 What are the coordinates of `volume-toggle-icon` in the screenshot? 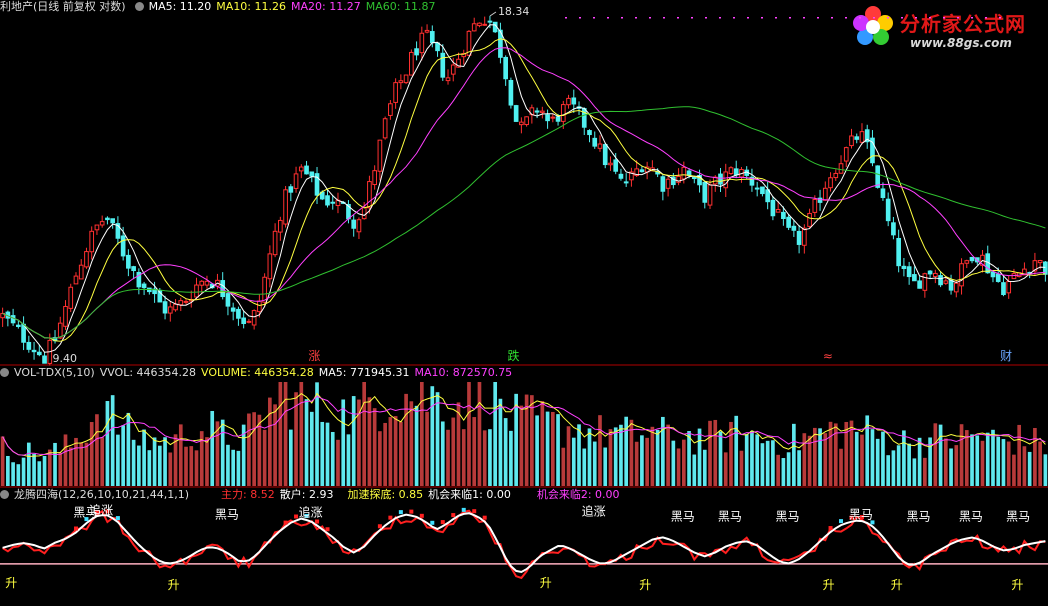 It's located at (4, 372).